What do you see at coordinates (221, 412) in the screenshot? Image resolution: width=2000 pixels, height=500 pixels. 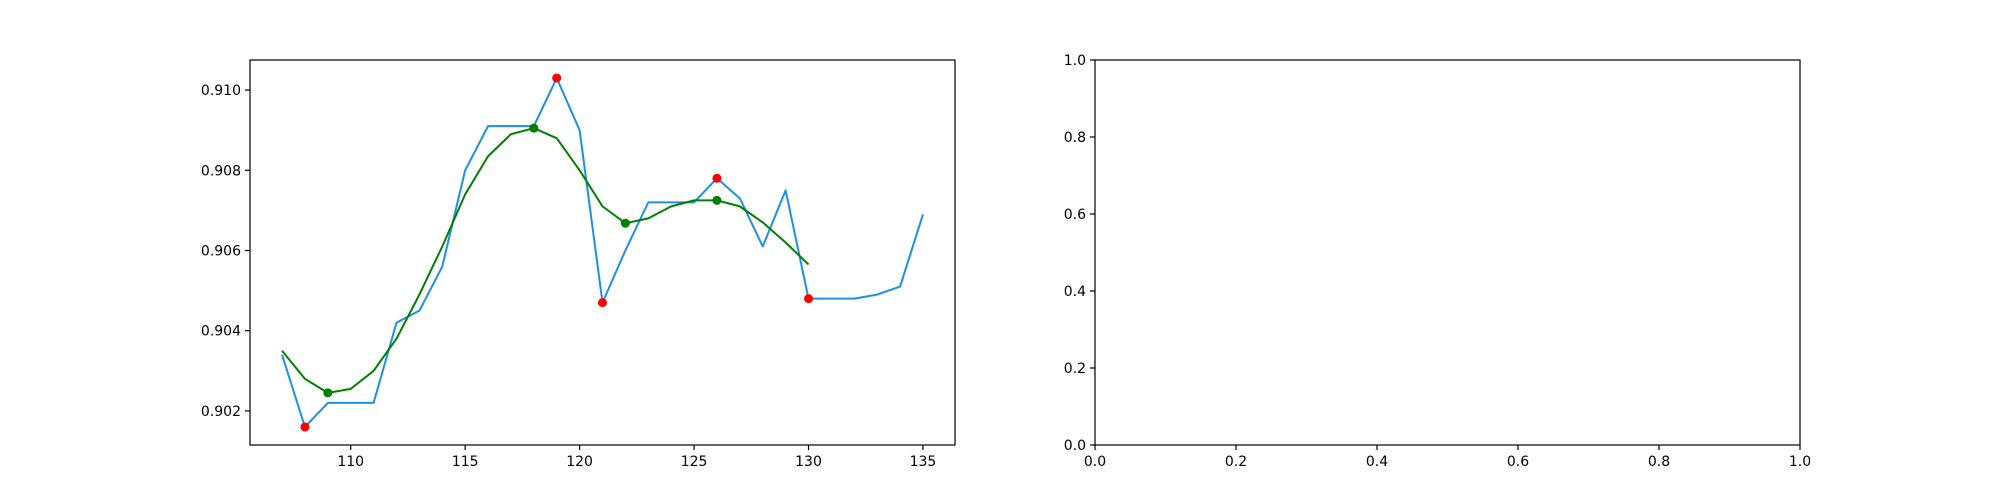 I see `y-tick-label: 0.902` at bounding box center [221, 412].